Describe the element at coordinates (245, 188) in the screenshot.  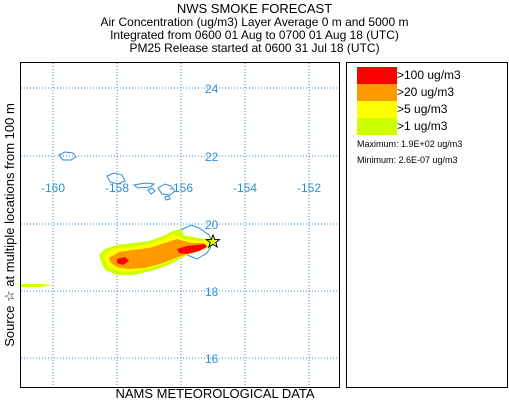
I see `lon-label-154: -154` at that location.